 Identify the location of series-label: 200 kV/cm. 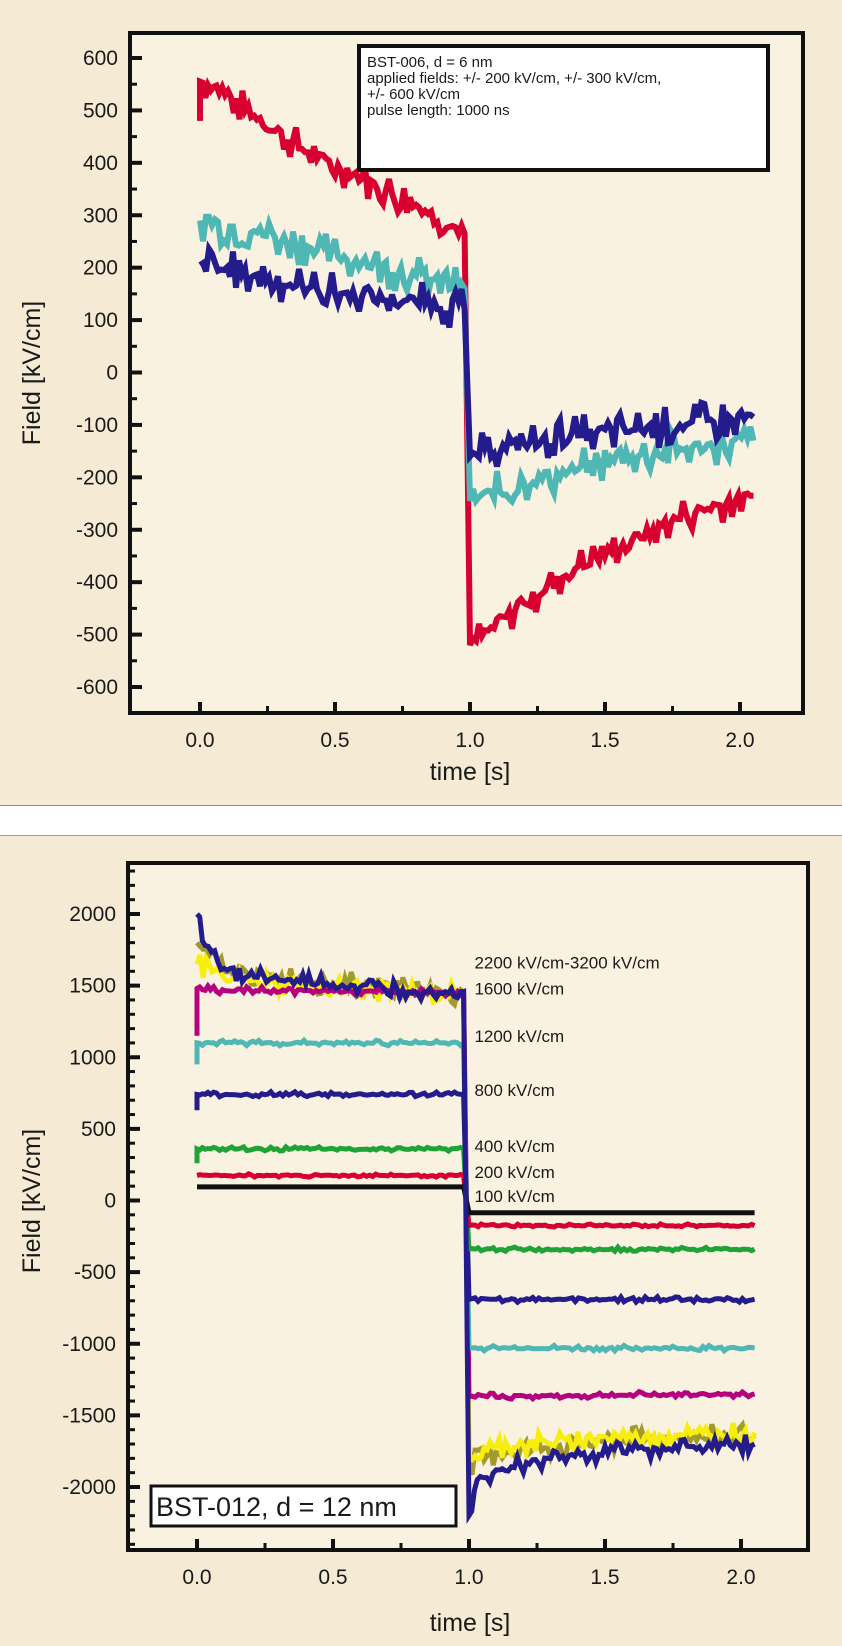
(514, 1172).